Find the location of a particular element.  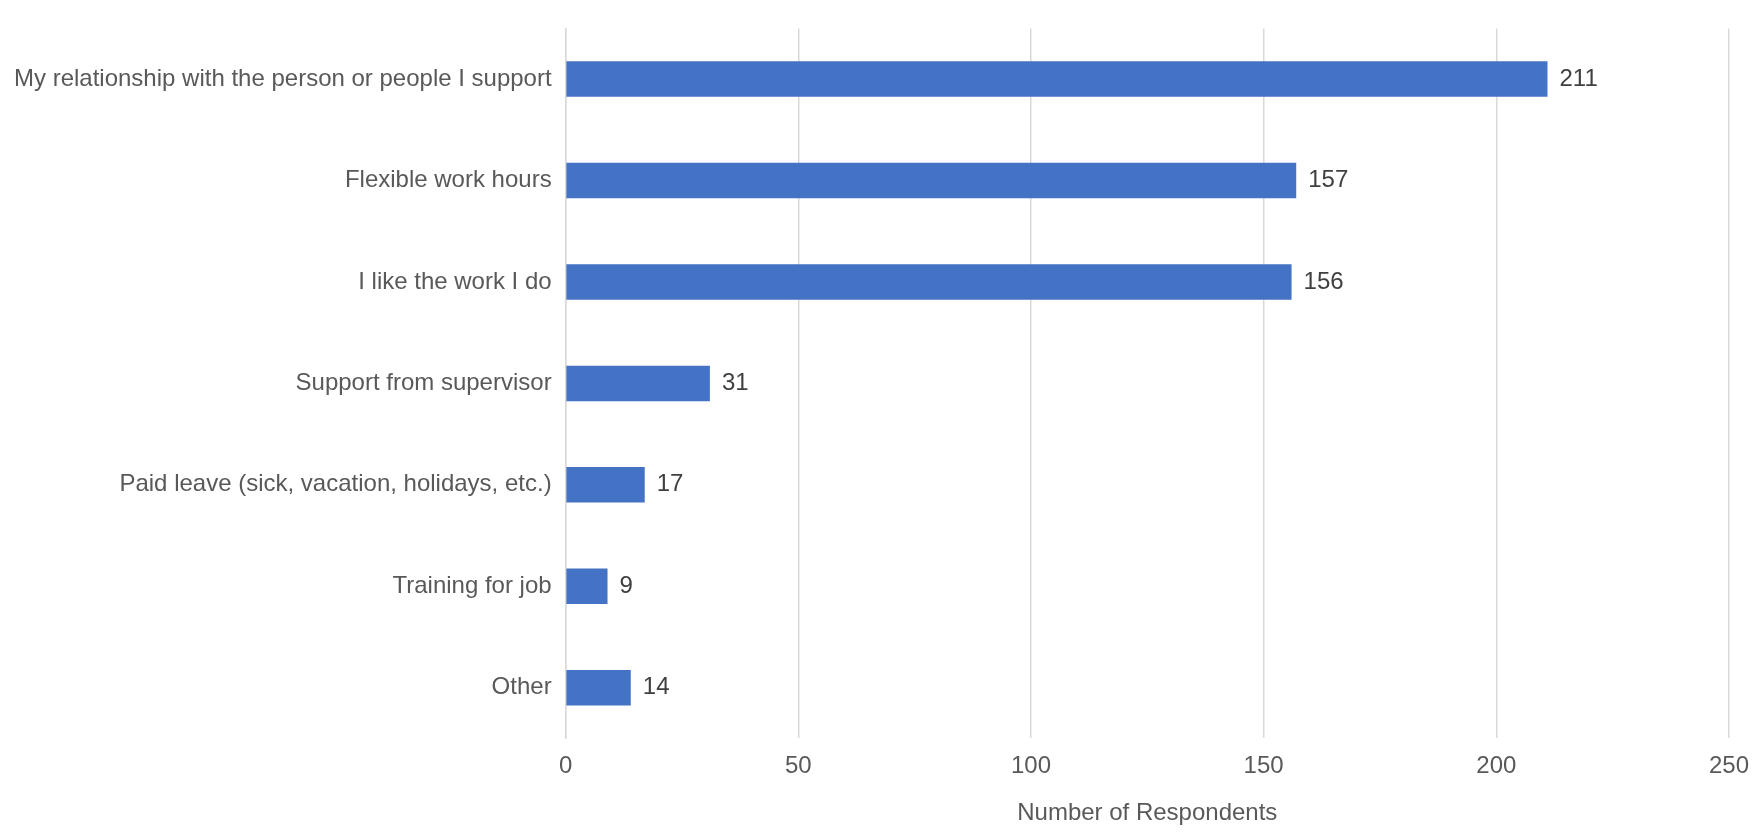

y-tick-label: Training for job is located at coordinates (472, 584).